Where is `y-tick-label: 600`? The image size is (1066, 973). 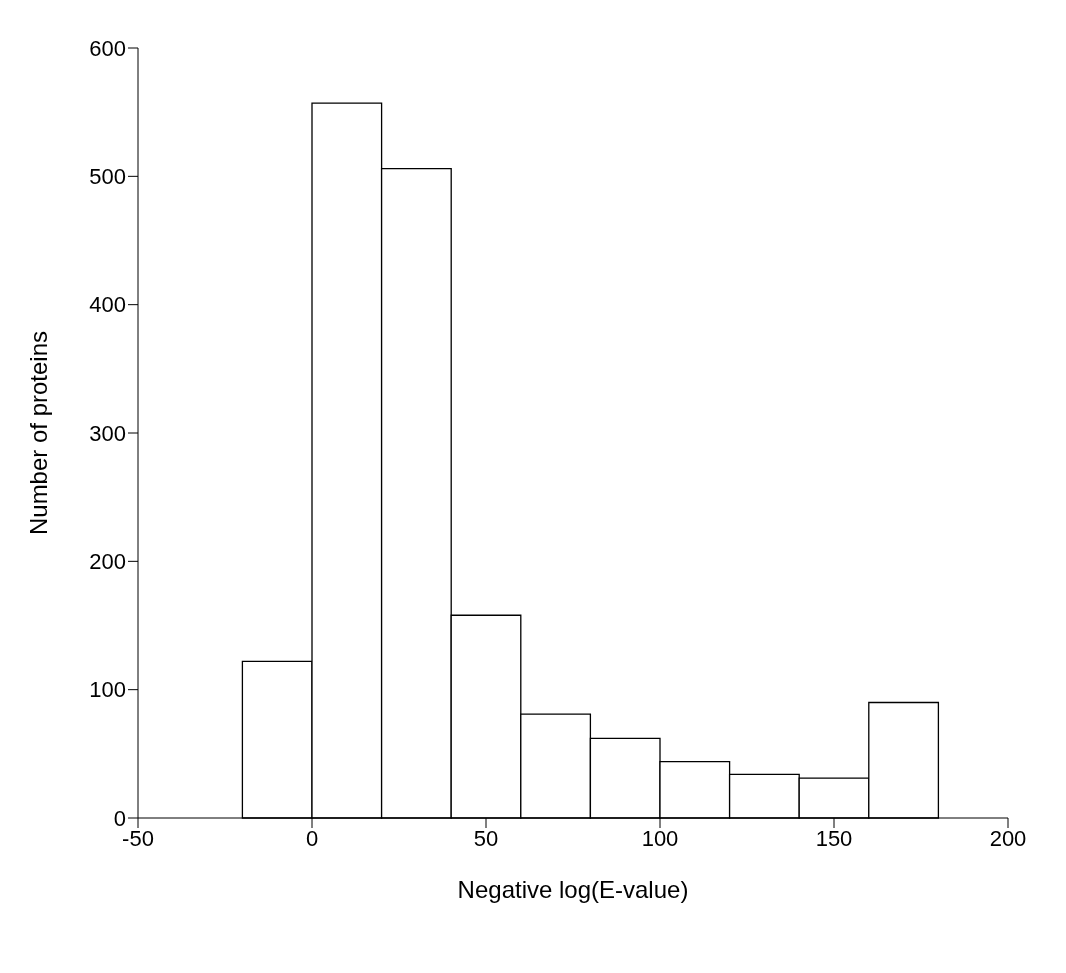 y-tick-label: 600 is located at coordinates (107, 48).